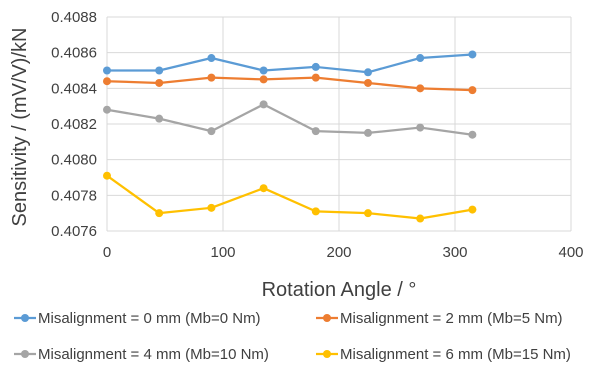 The width and height of the screenshot is (594, 367). I want to click on legend-item: Misalignment = 2 mm (Mb=5 Nm), so click(439, 318).